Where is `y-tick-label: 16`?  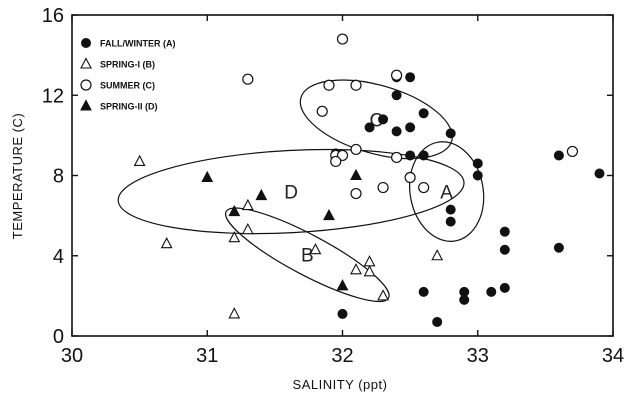 y-tick-label: 16 is located at coordinates (53, 16).